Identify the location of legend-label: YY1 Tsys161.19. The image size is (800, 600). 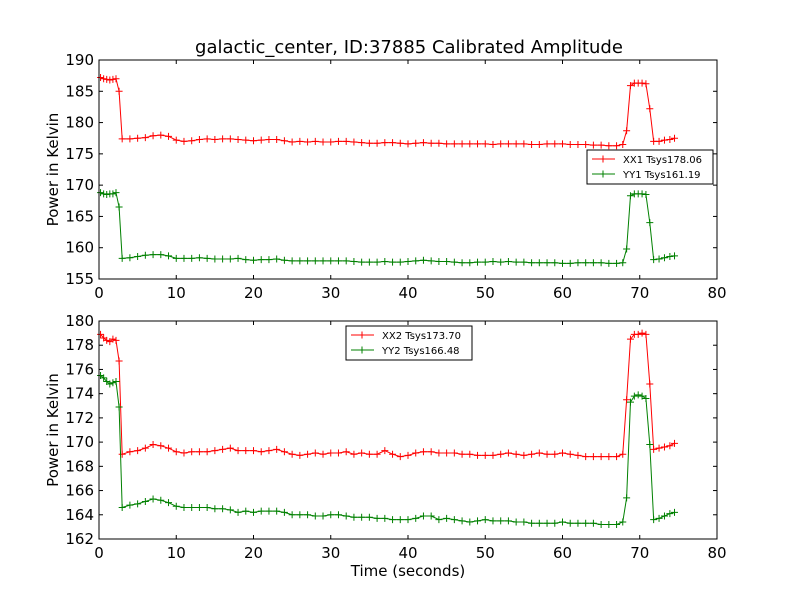
(661, 175).